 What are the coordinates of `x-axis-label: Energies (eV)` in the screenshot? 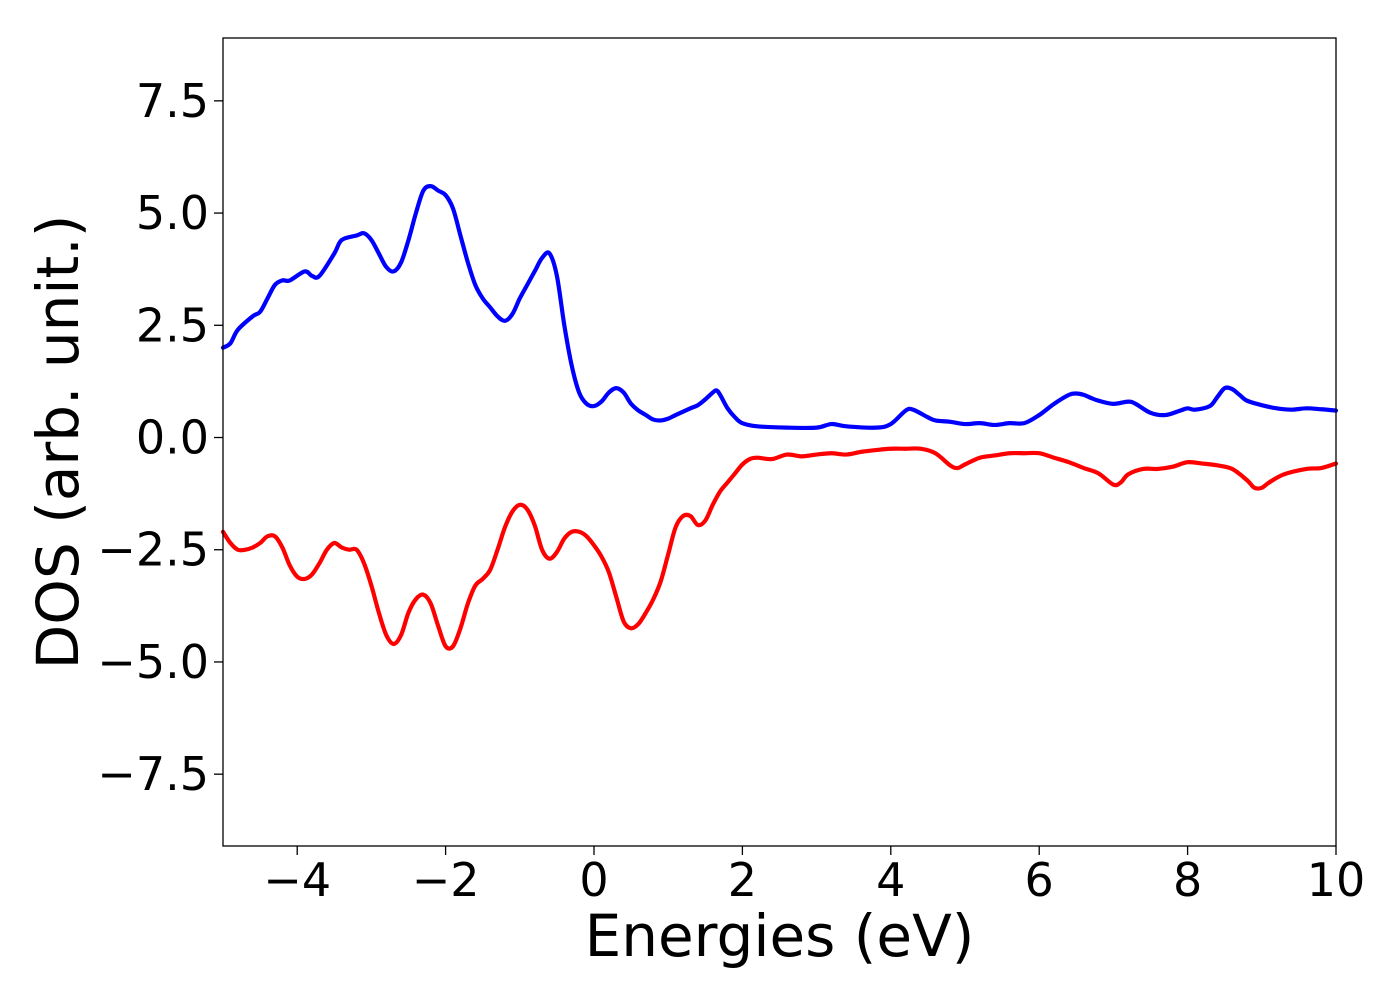 It's located at (780, 936).